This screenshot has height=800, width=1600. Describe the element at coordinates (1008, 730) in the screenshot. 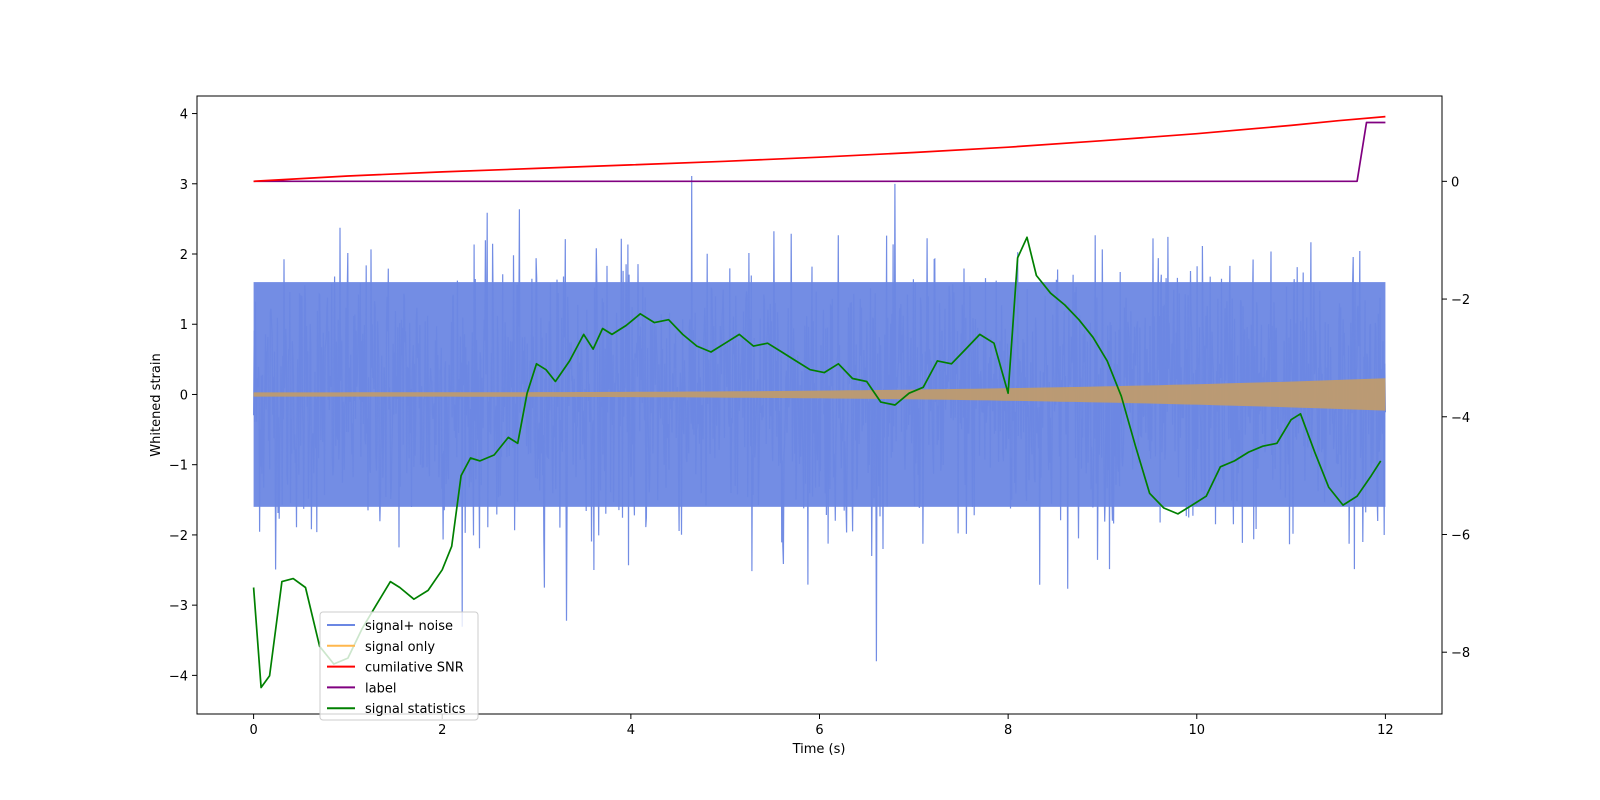

I see `x-tick-label: 8` at that location.